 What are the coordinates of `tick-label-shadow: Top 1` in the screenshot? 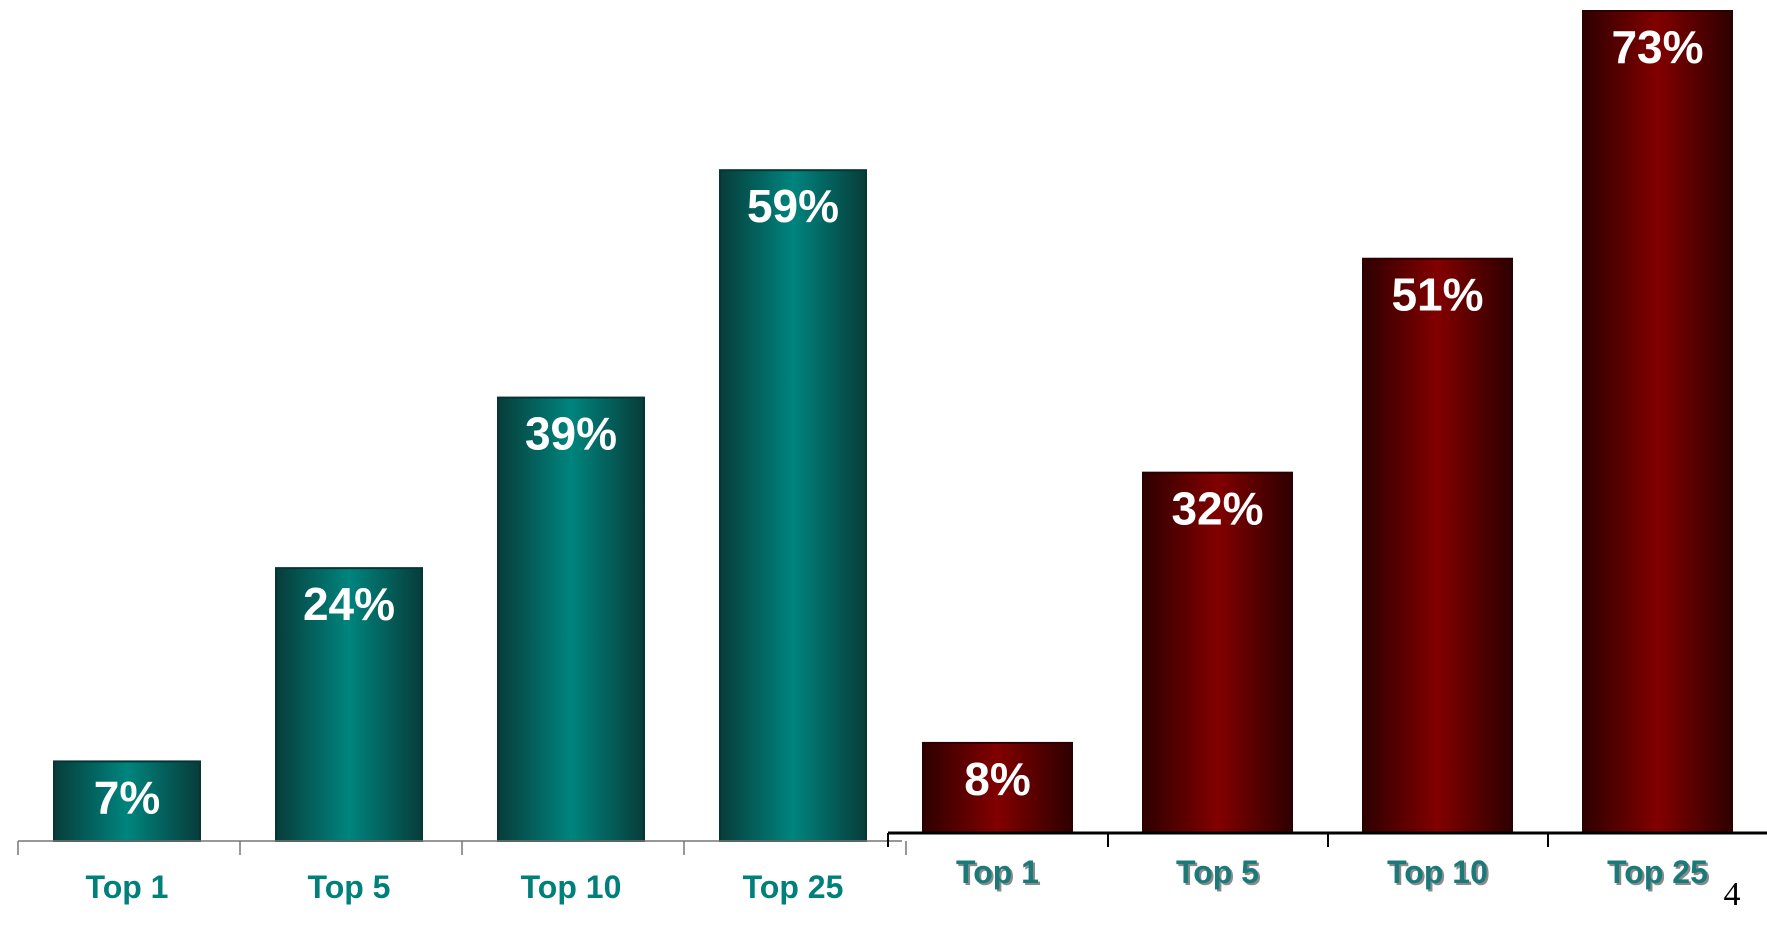 It's located at (999, 874).